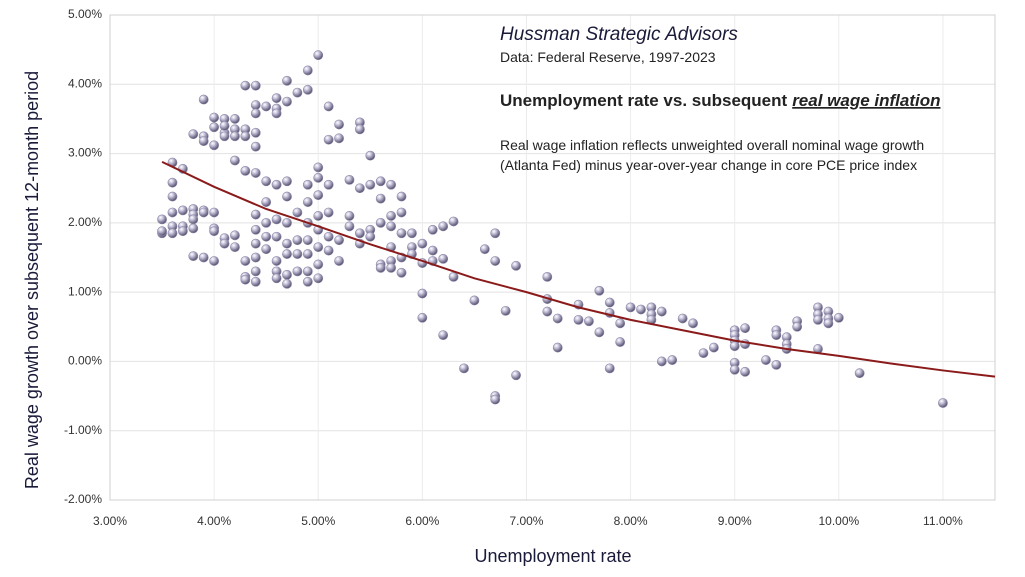  What do you see at coordinates (526, 521) in the screenshot?
I see `x-tick-label: 7.00%` at bounding box center [526, 521].